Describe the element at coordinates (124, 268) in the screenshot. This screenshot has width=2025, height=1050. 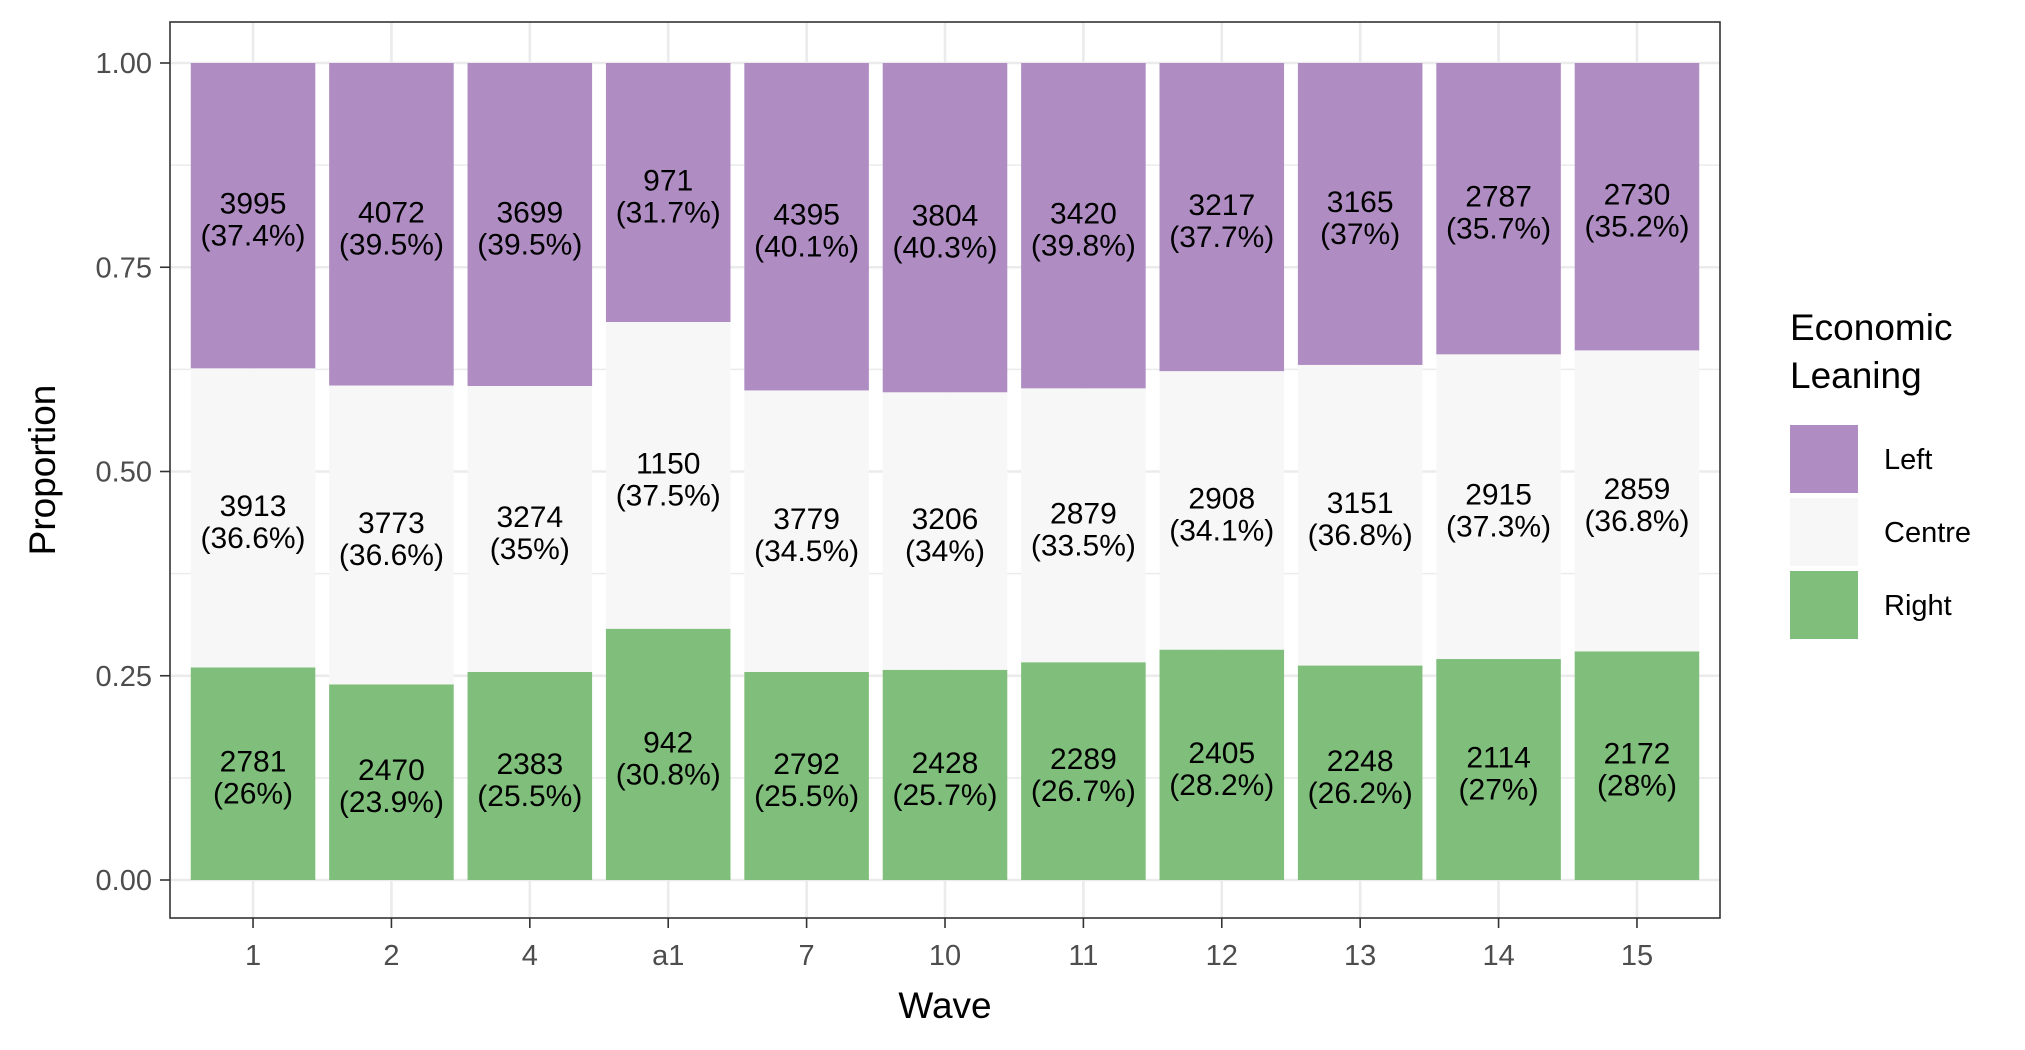
I see `y-tick-label: 0.75` at that location.